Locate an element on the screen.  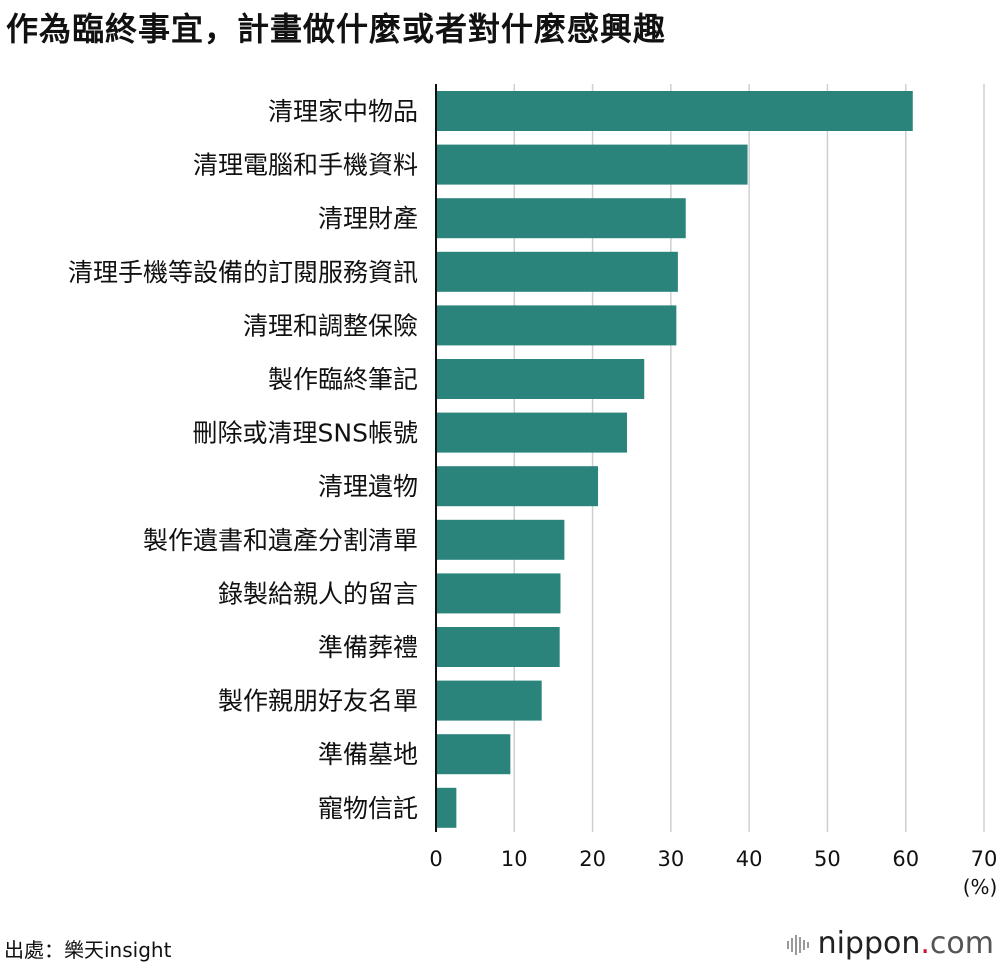
category-label: 清理遺物 is located at coordinates (368, 486).